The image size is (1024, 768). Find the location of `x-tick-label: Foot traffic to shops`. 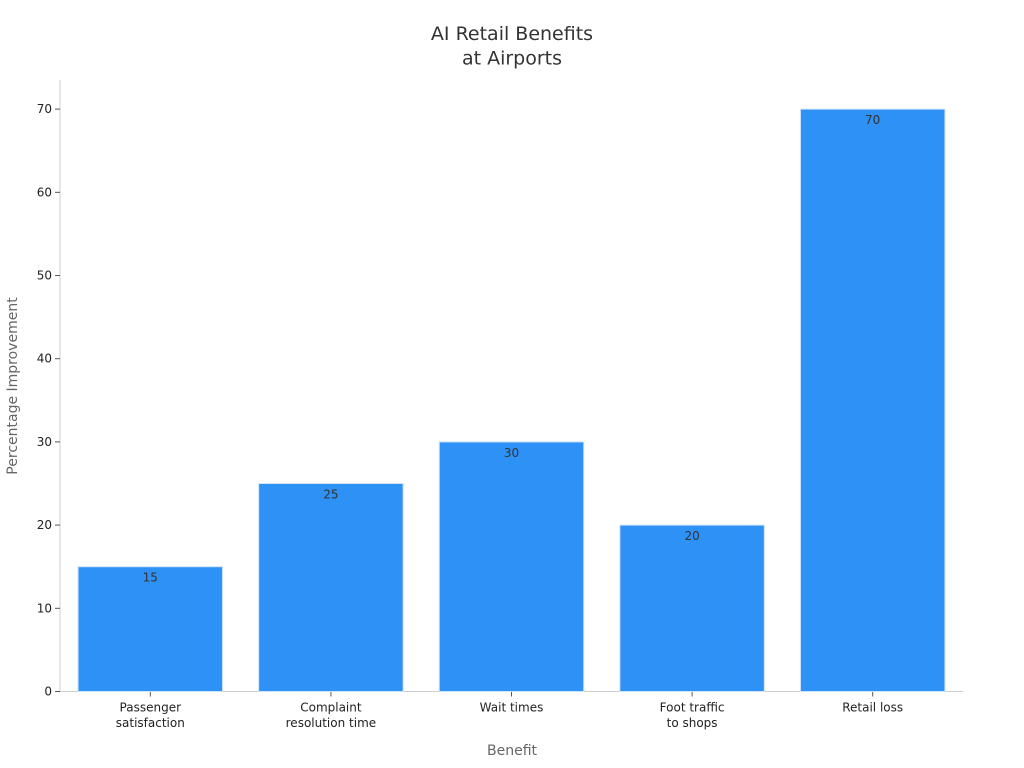

x-tick-label: Foot traffic to shops is located at coordinates (692, 716).